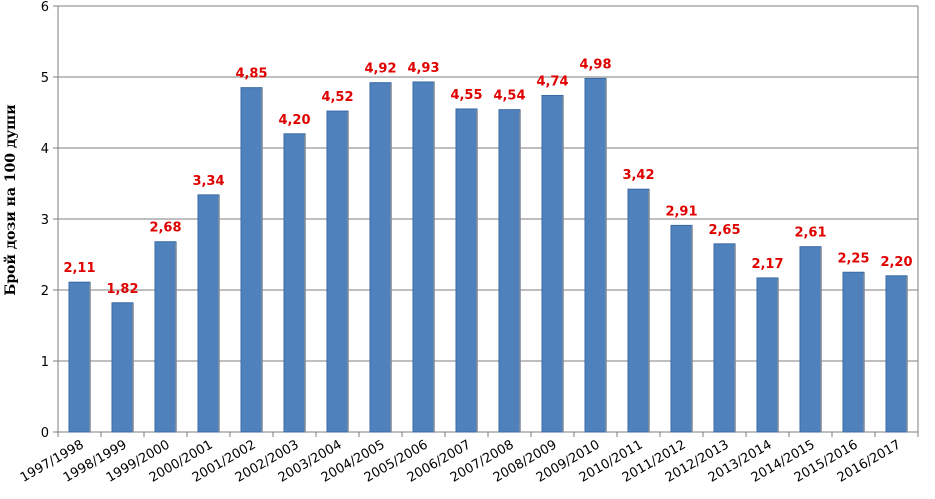 This screenshot has height=499, width=935. Describe the element at coordinates (165, 228) in the screenshot. I see `data-label: 2,68` at that location.